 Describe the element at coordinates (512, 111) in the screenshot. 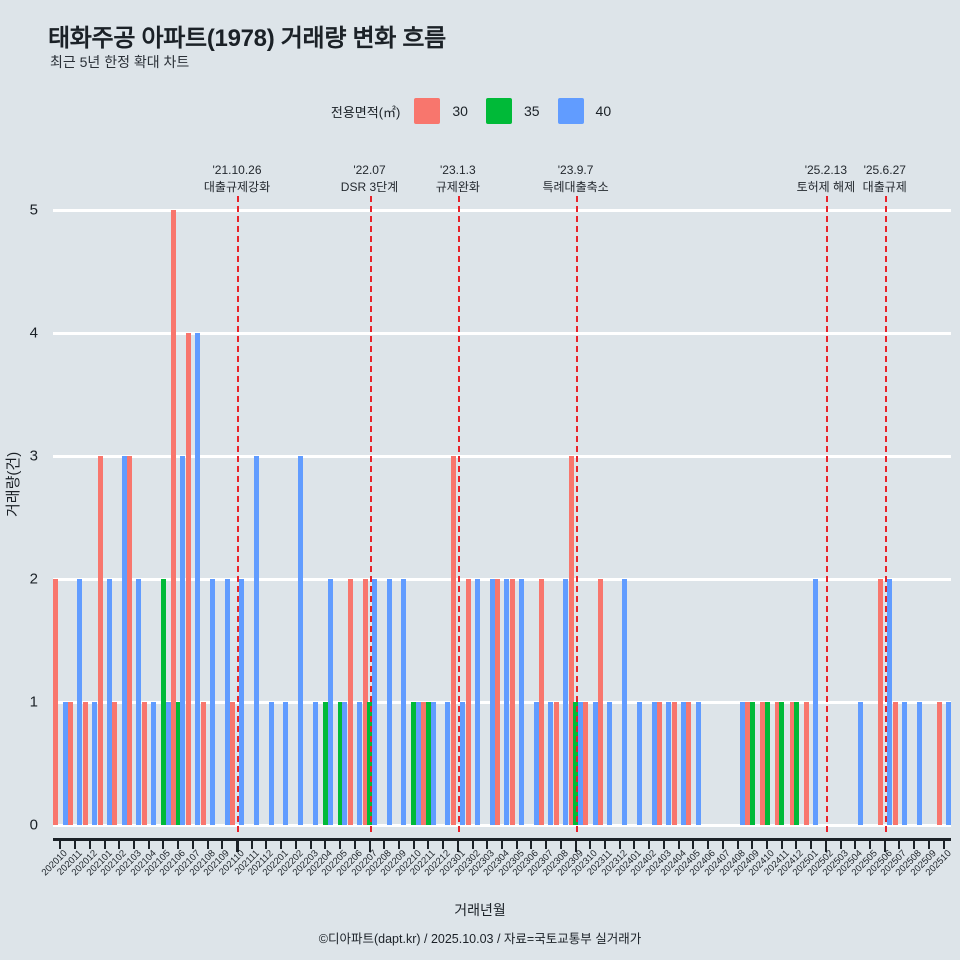

I see `legend-item-35: 35` at that location.